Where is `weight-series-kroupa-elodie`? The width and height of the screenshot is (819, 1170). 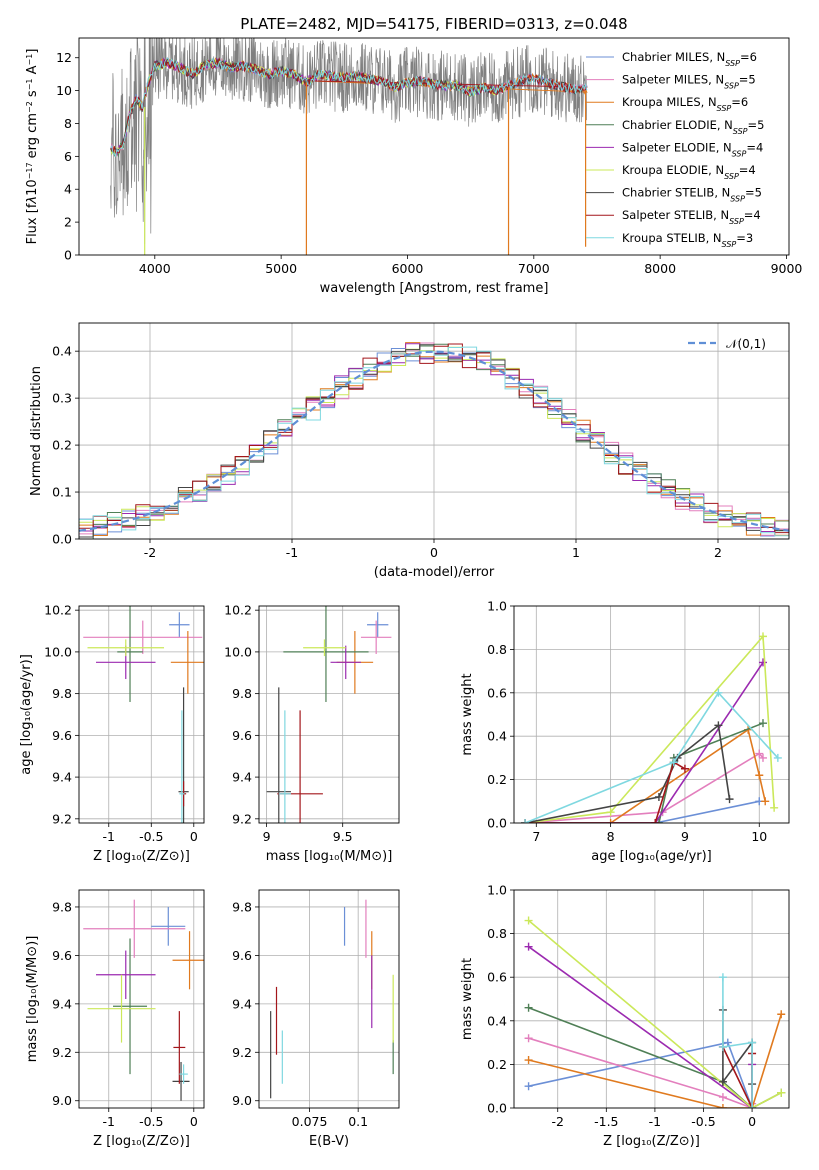 weight-series-kroupa-elodie is located at coordinates (650, 727).